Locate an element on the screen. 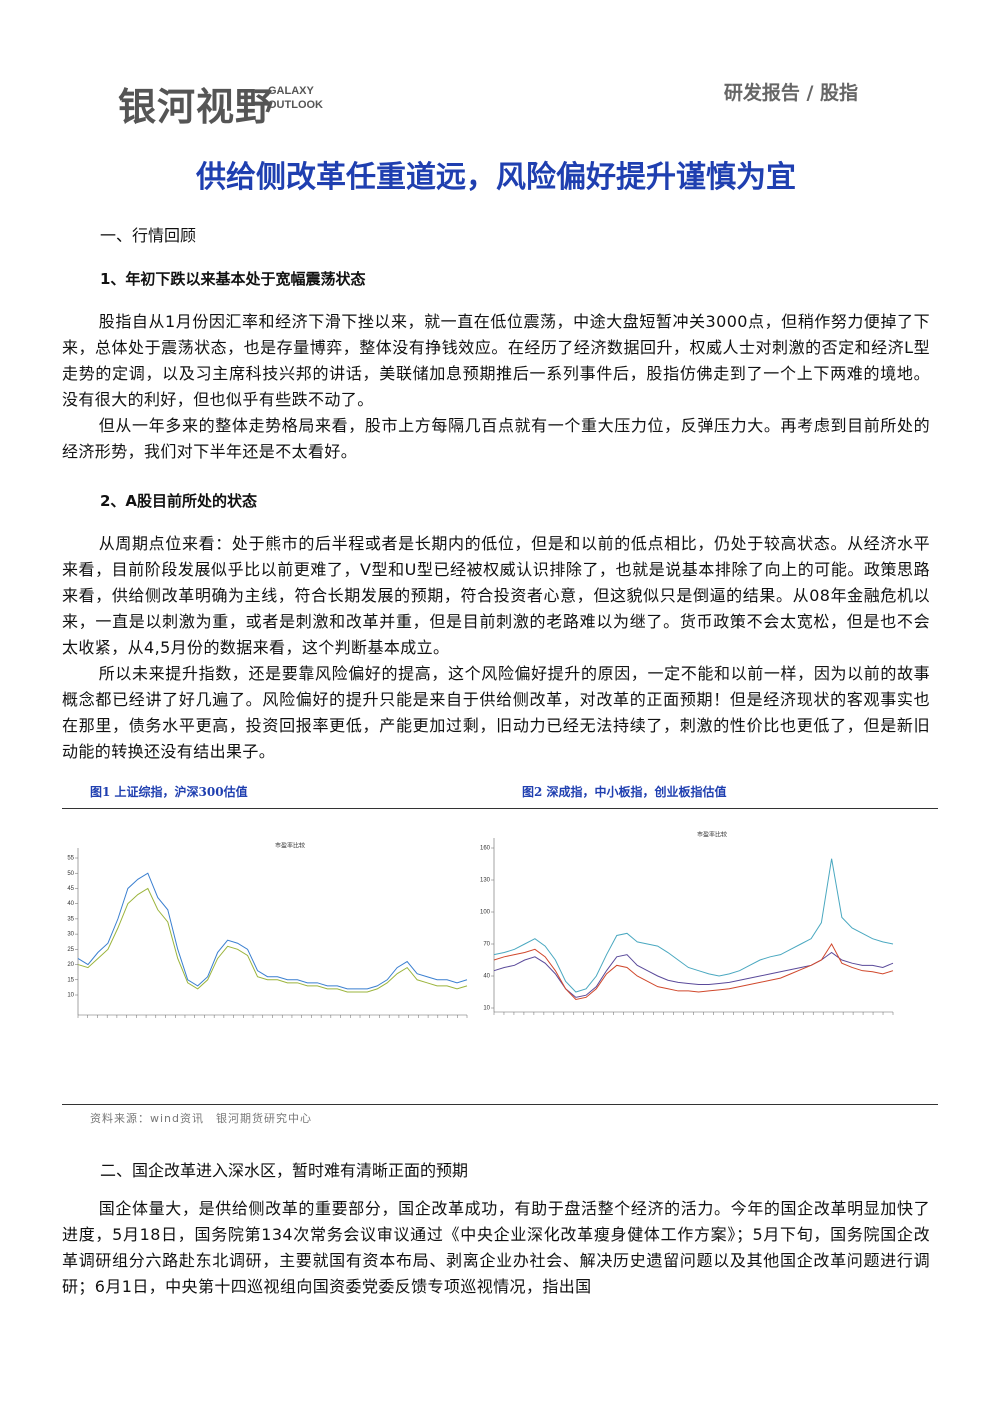 Image resolution: width=992 pixels, height=1403 pixels. y-tick-label: 100 is located at coordinates (485, 913).